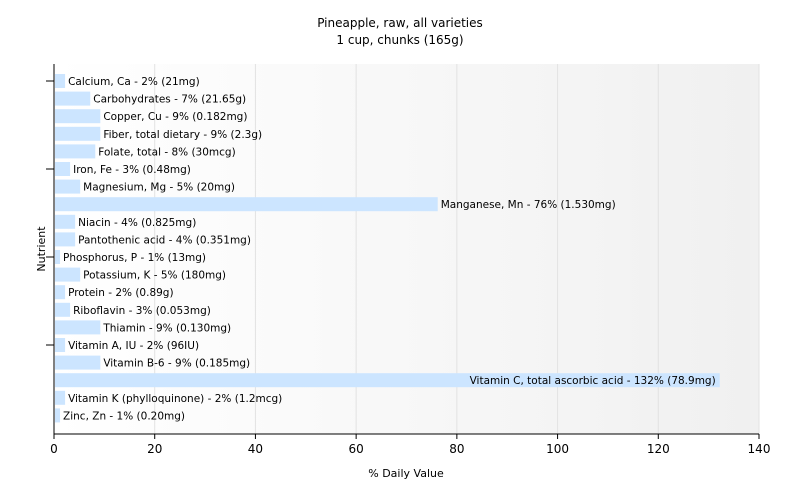  Describe the element at coordinates (176, 364) in the screenshot. I see `bar-label: Vitamin B-6 - 9% (0.185mg)` at that location.